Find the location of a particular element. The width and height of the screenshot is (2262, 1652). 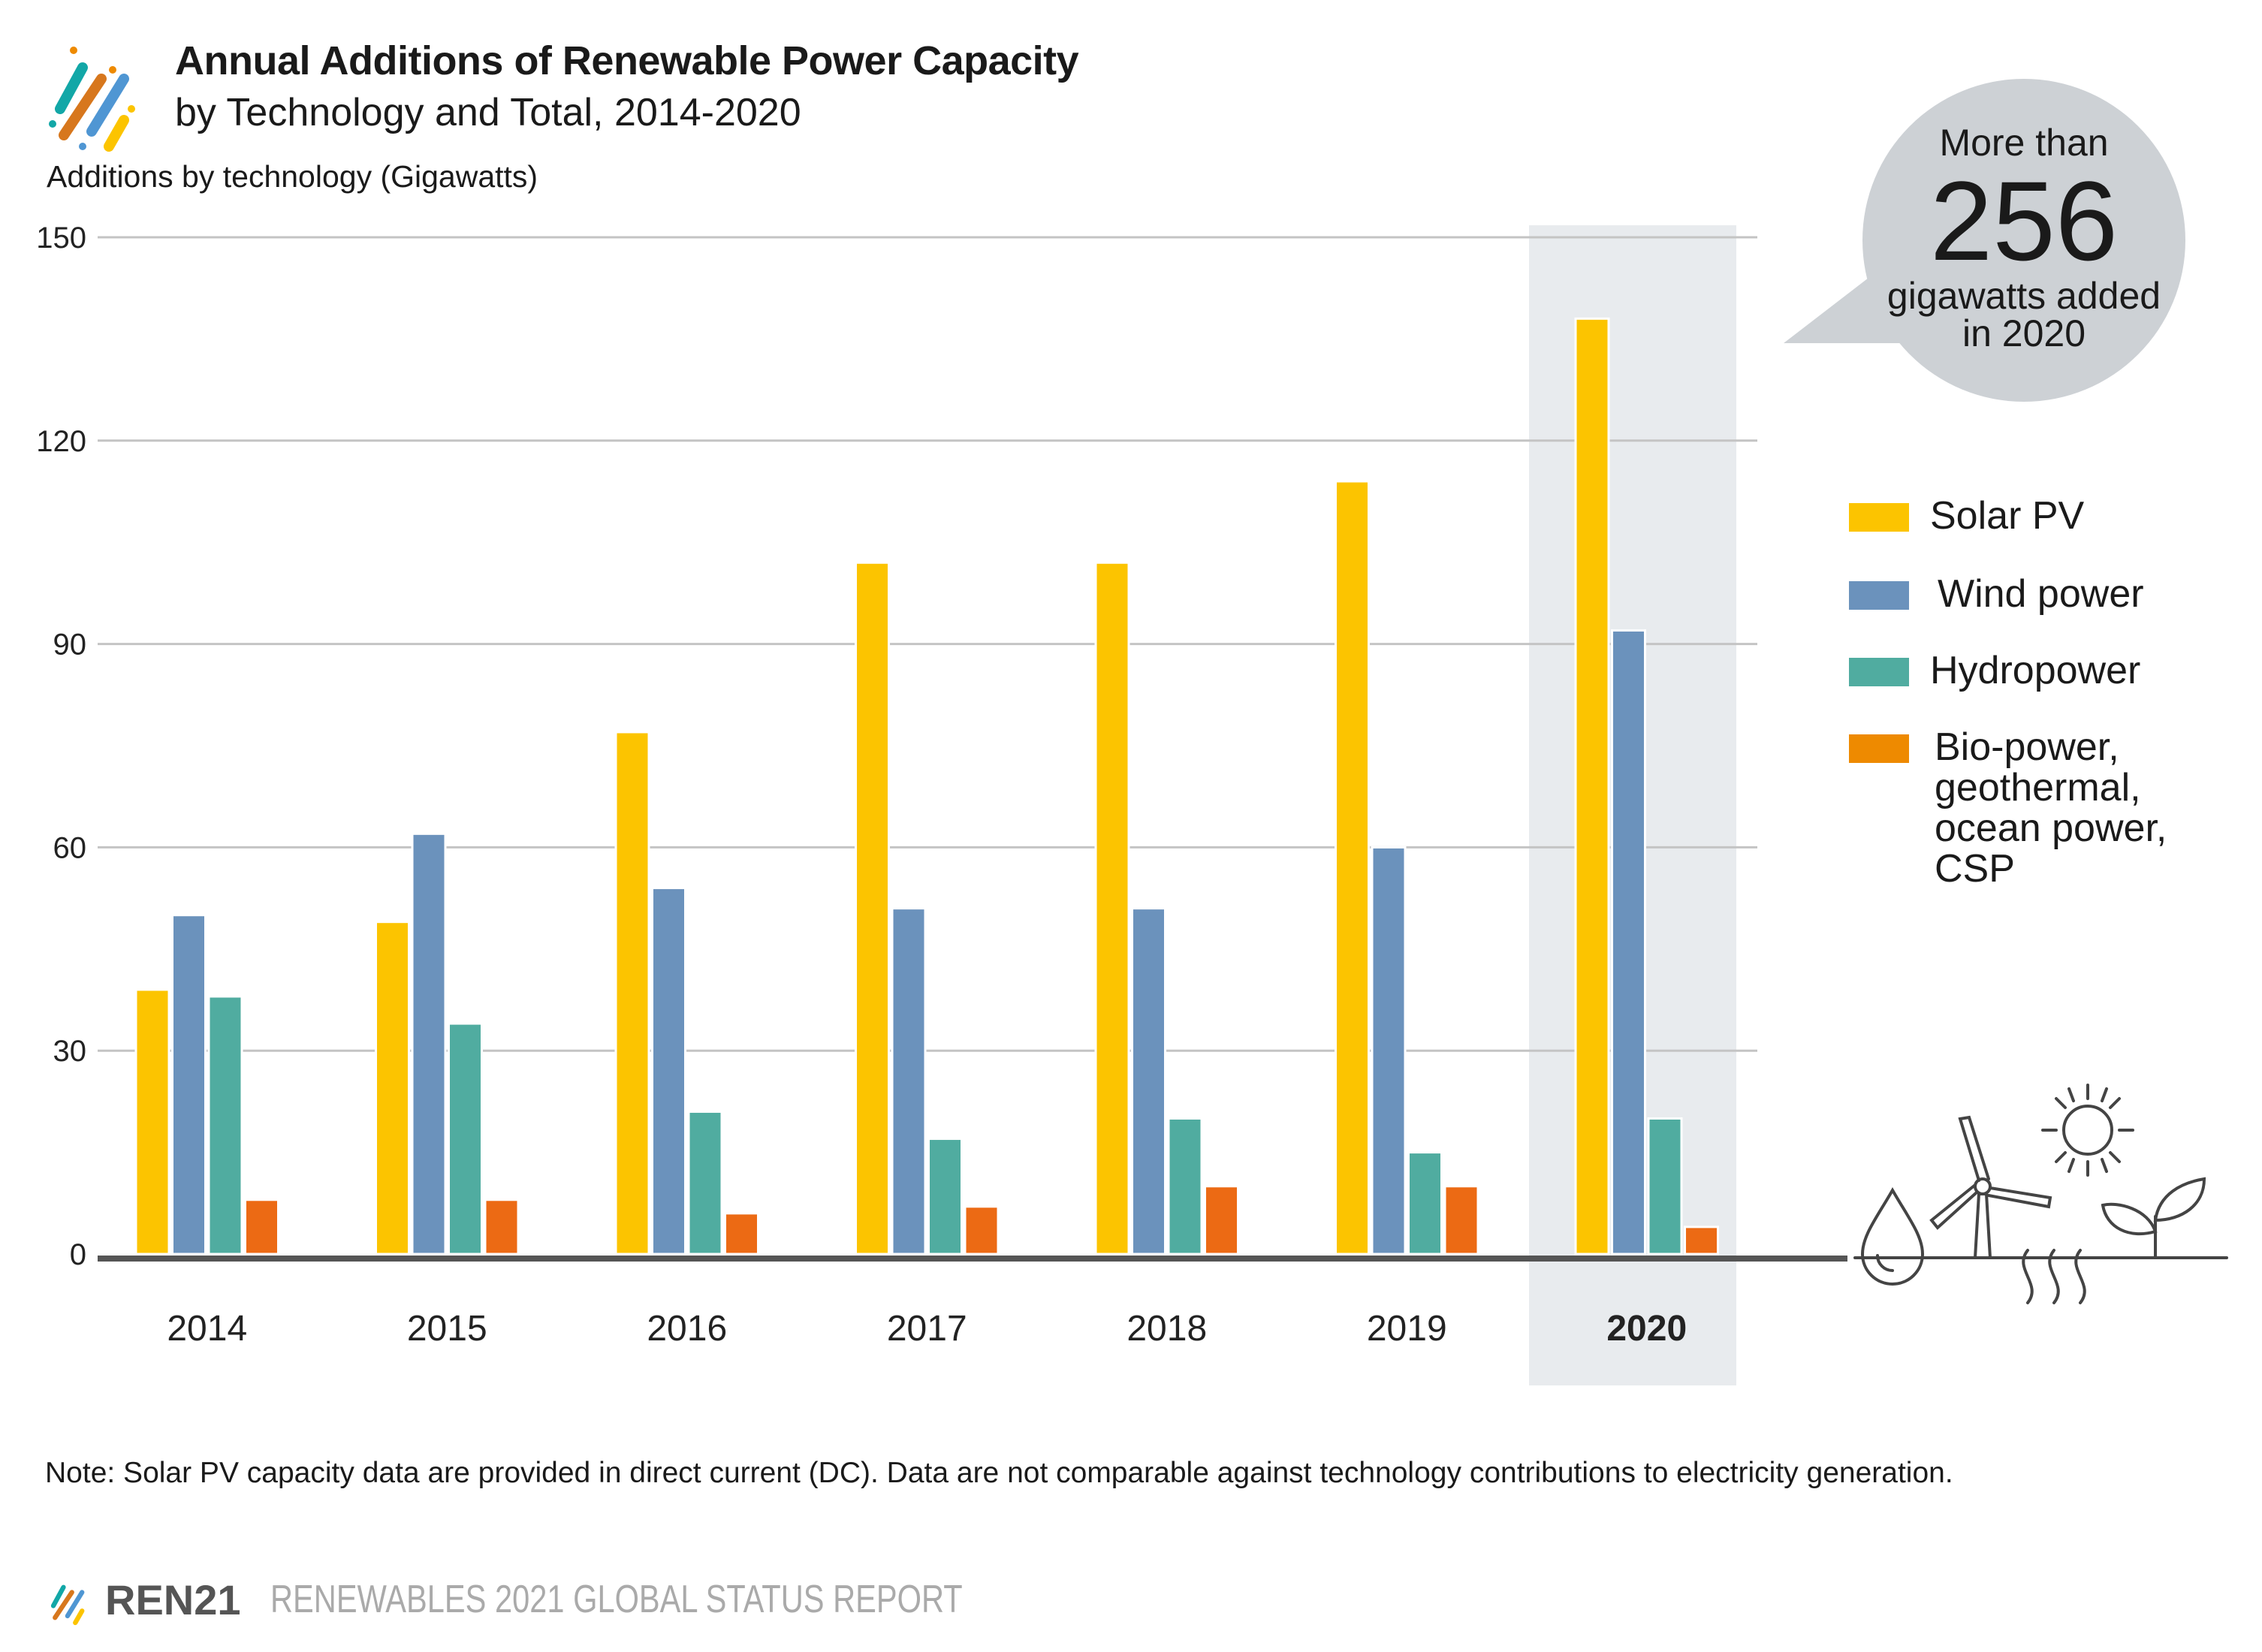

callout-text: More than 256 gigawatts added in 2020 is located at coordinates (2023, 238).